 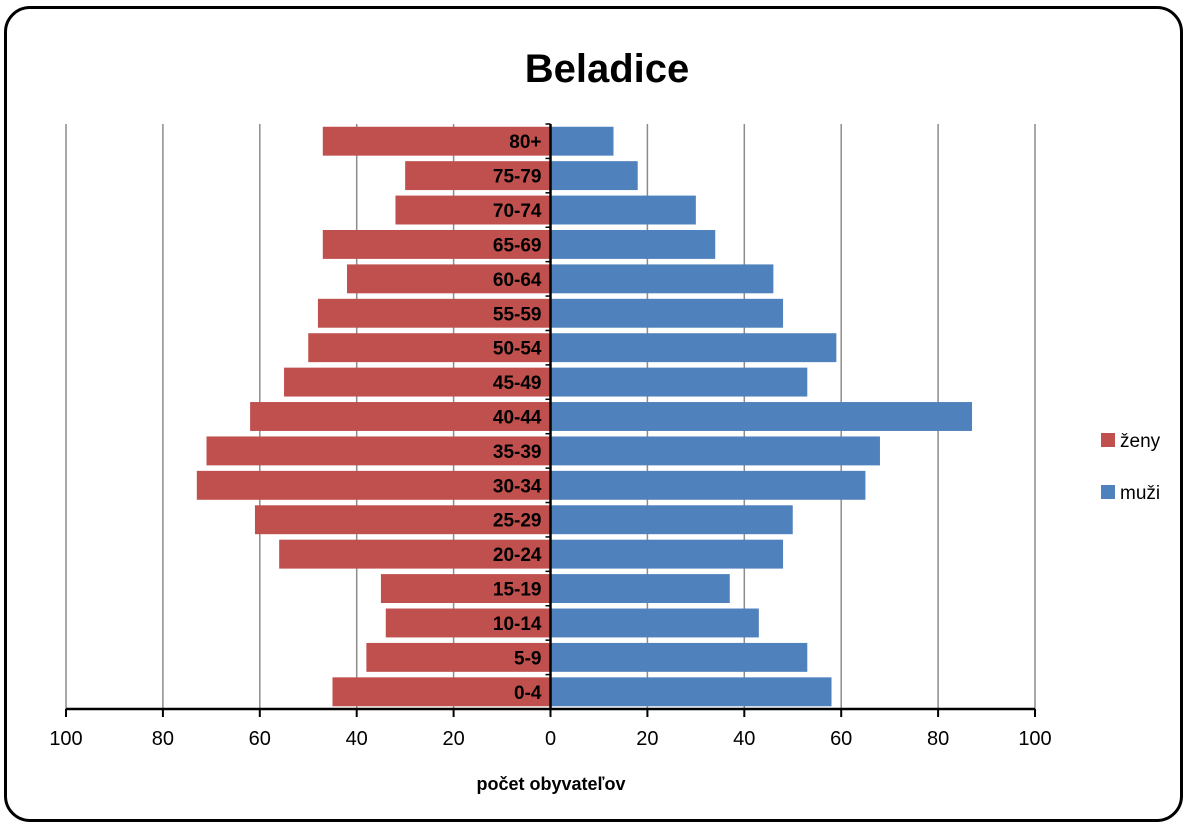 I want to click on category-label-25-29: 25-29, so click(x=517, y=521).